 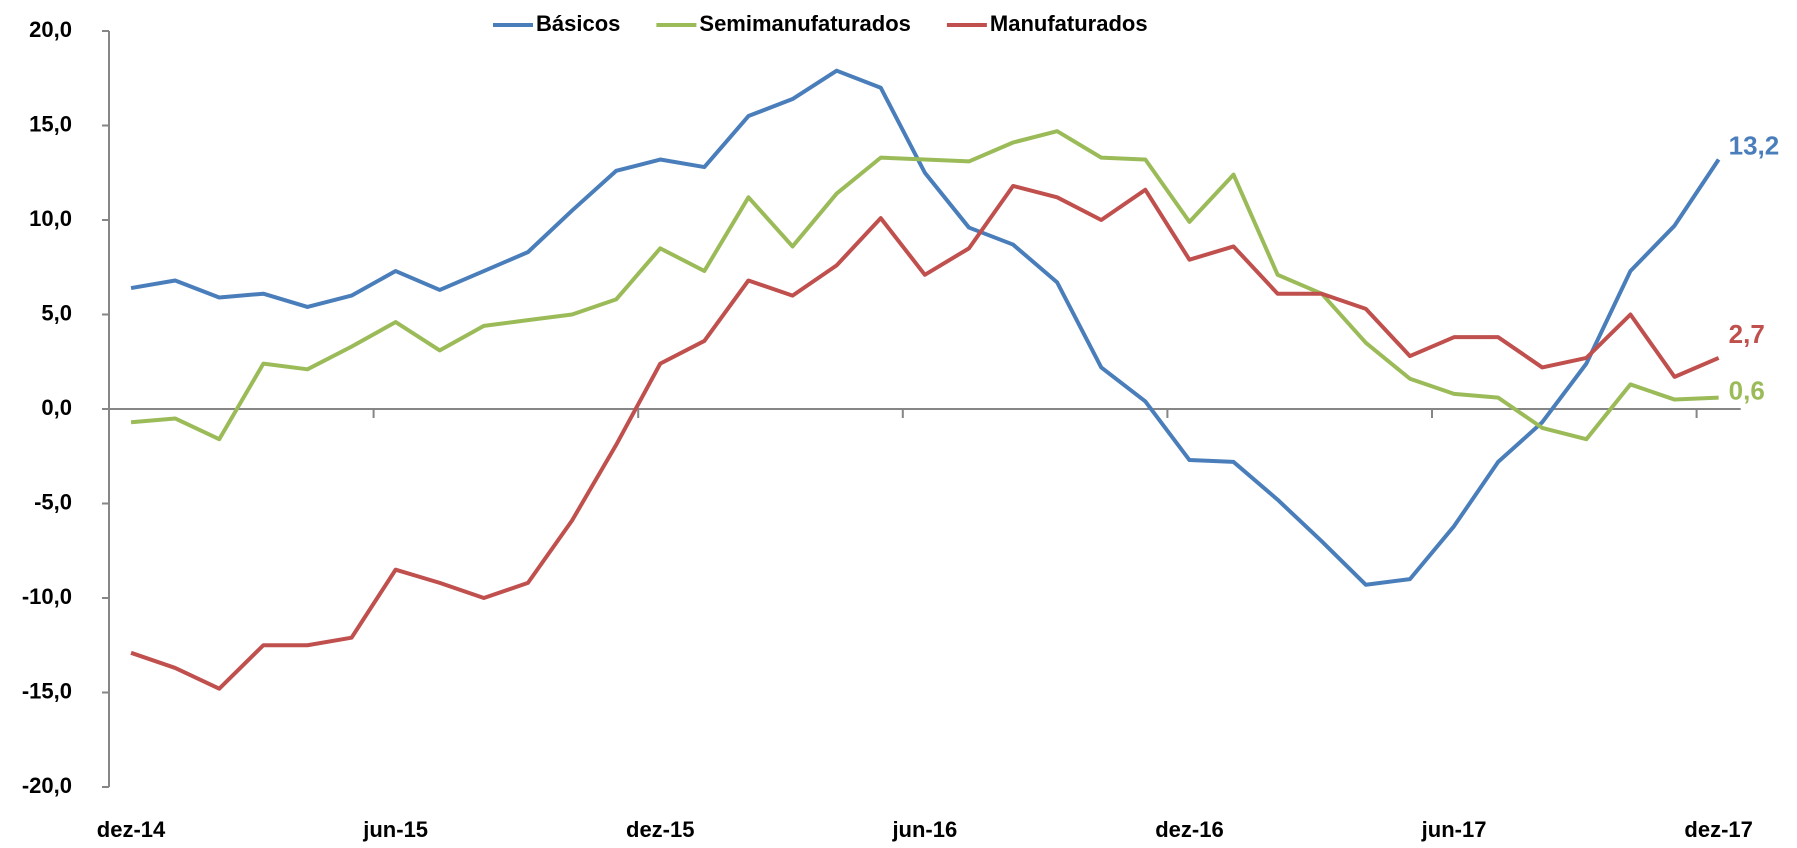 I want to click on x-tick-label: dez-14, so click(x=131, y=829).